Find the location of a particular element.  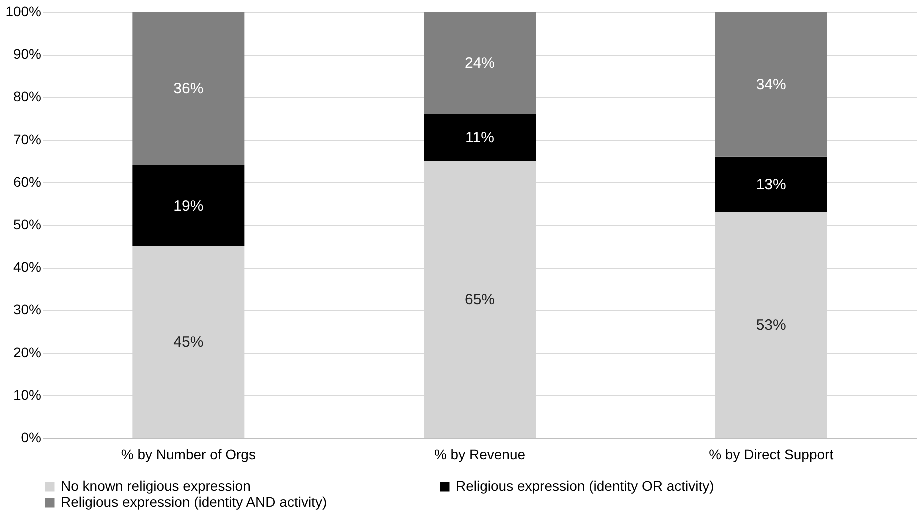

x-tick-label: % by Direct Support is located at coordinates (771, 454).